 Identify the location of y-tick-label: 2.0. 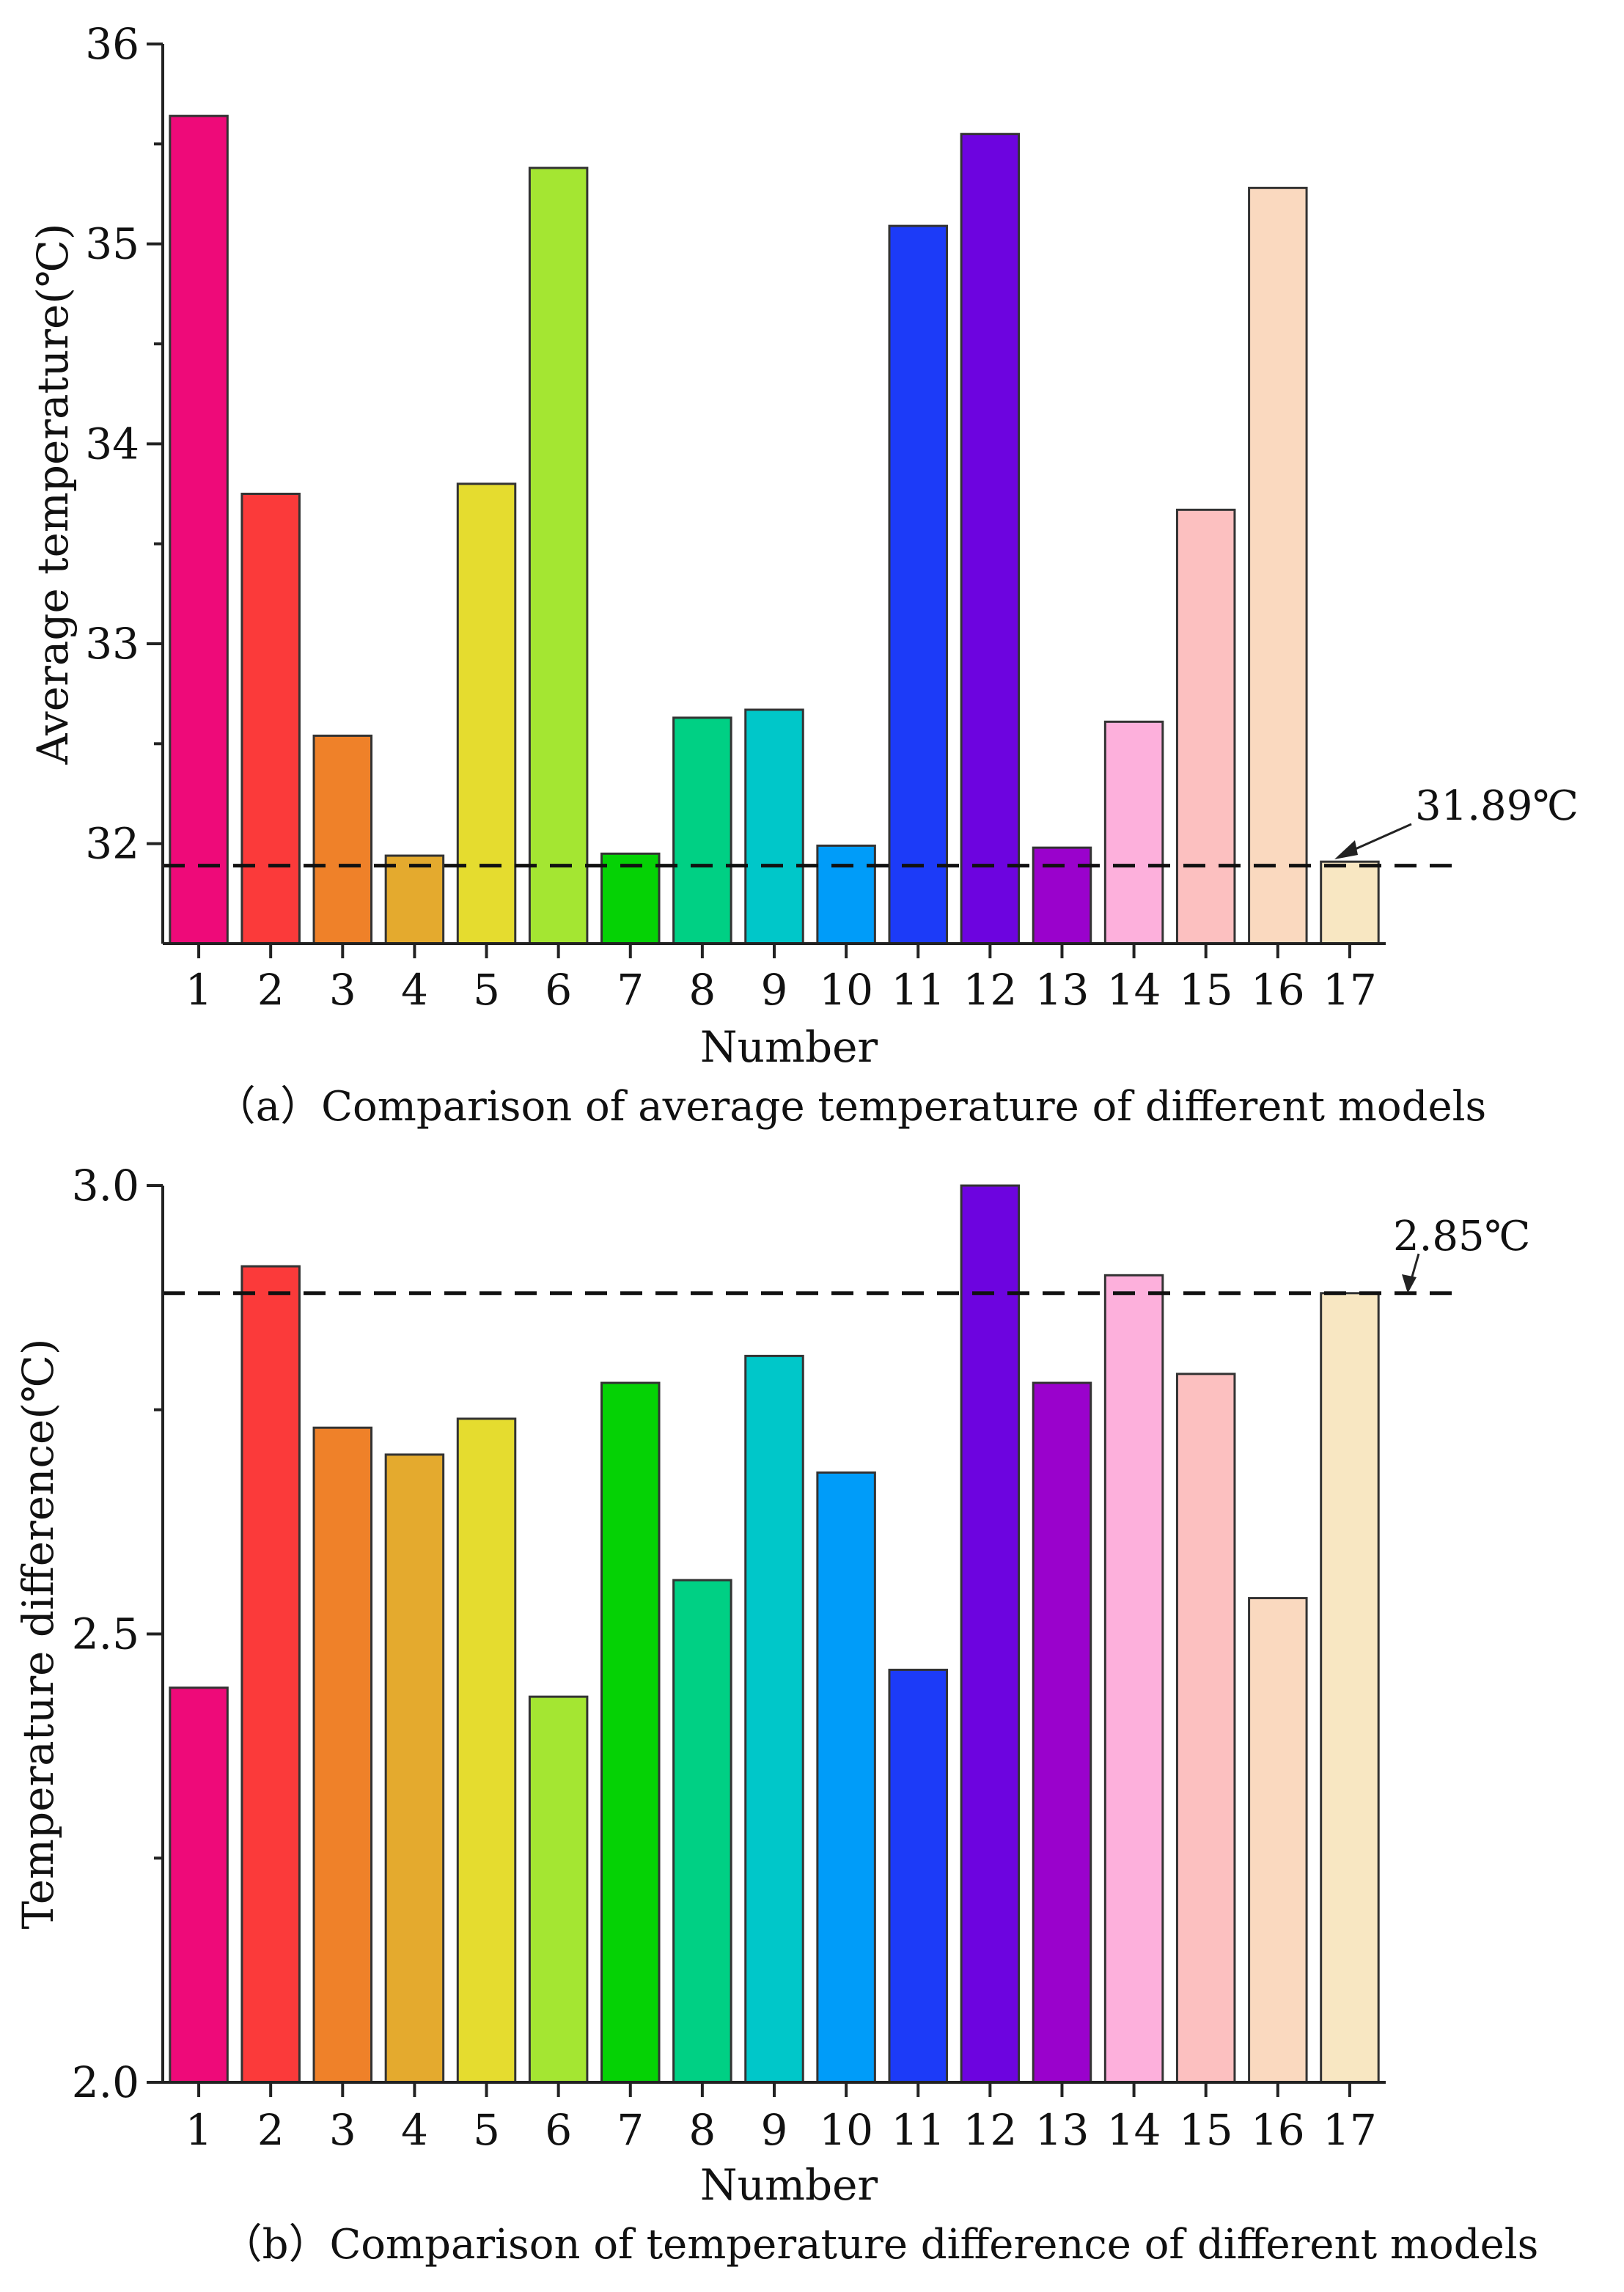
(105, 2082).